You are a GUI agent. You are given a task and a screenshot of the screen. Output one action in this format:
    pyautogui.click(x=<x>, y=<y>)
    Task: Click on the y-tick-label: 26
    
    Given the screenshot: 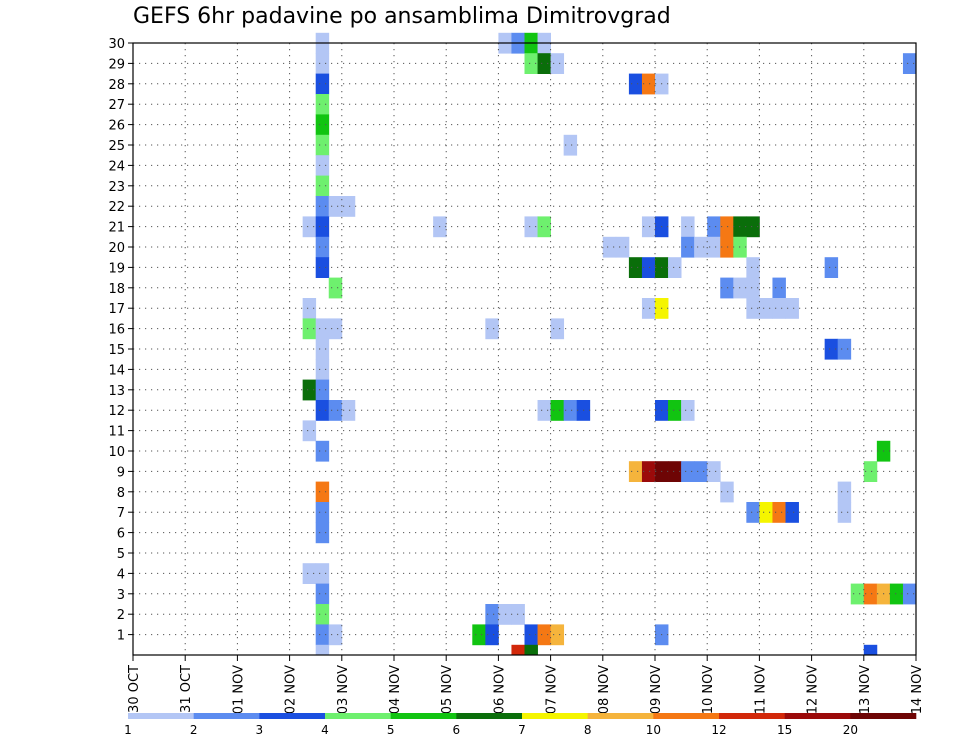 What is the action you would take?
    pyautogui.click(x=116, y=126)
    